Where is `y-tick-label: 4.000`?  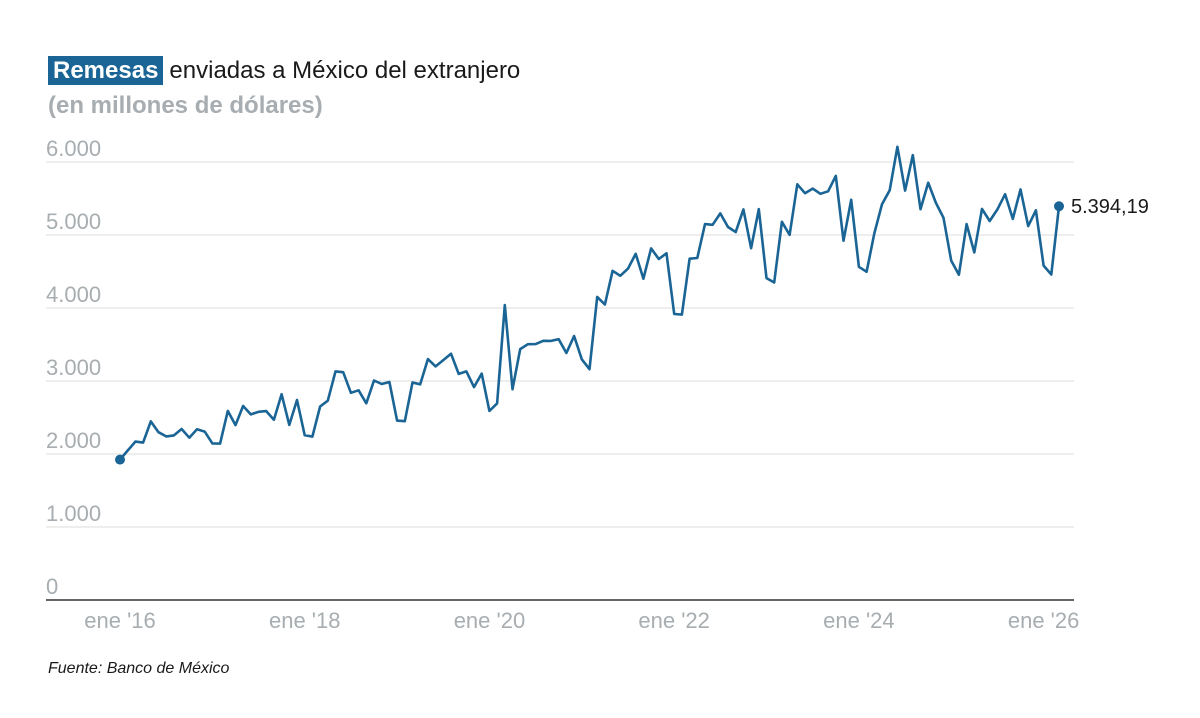 y-tick-label: 4.000 is located at coordinates (73, 294).